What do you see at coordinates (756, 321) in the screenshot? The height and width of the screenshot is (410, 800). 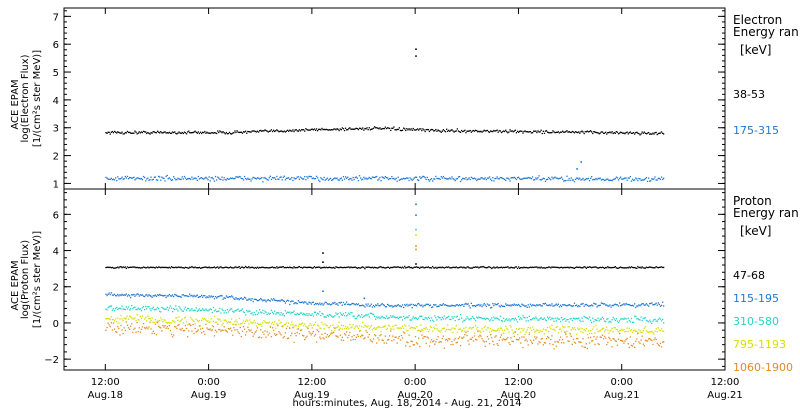 I see `legend-entry: 310-580` at bounding box center [756, 321].